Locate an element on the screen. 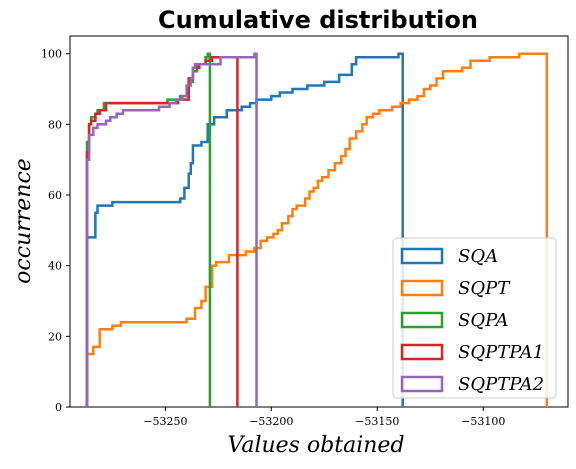  x-axis-ticks: −53250 −53200 −53150 −53100 is located at coordinates (324, 417).